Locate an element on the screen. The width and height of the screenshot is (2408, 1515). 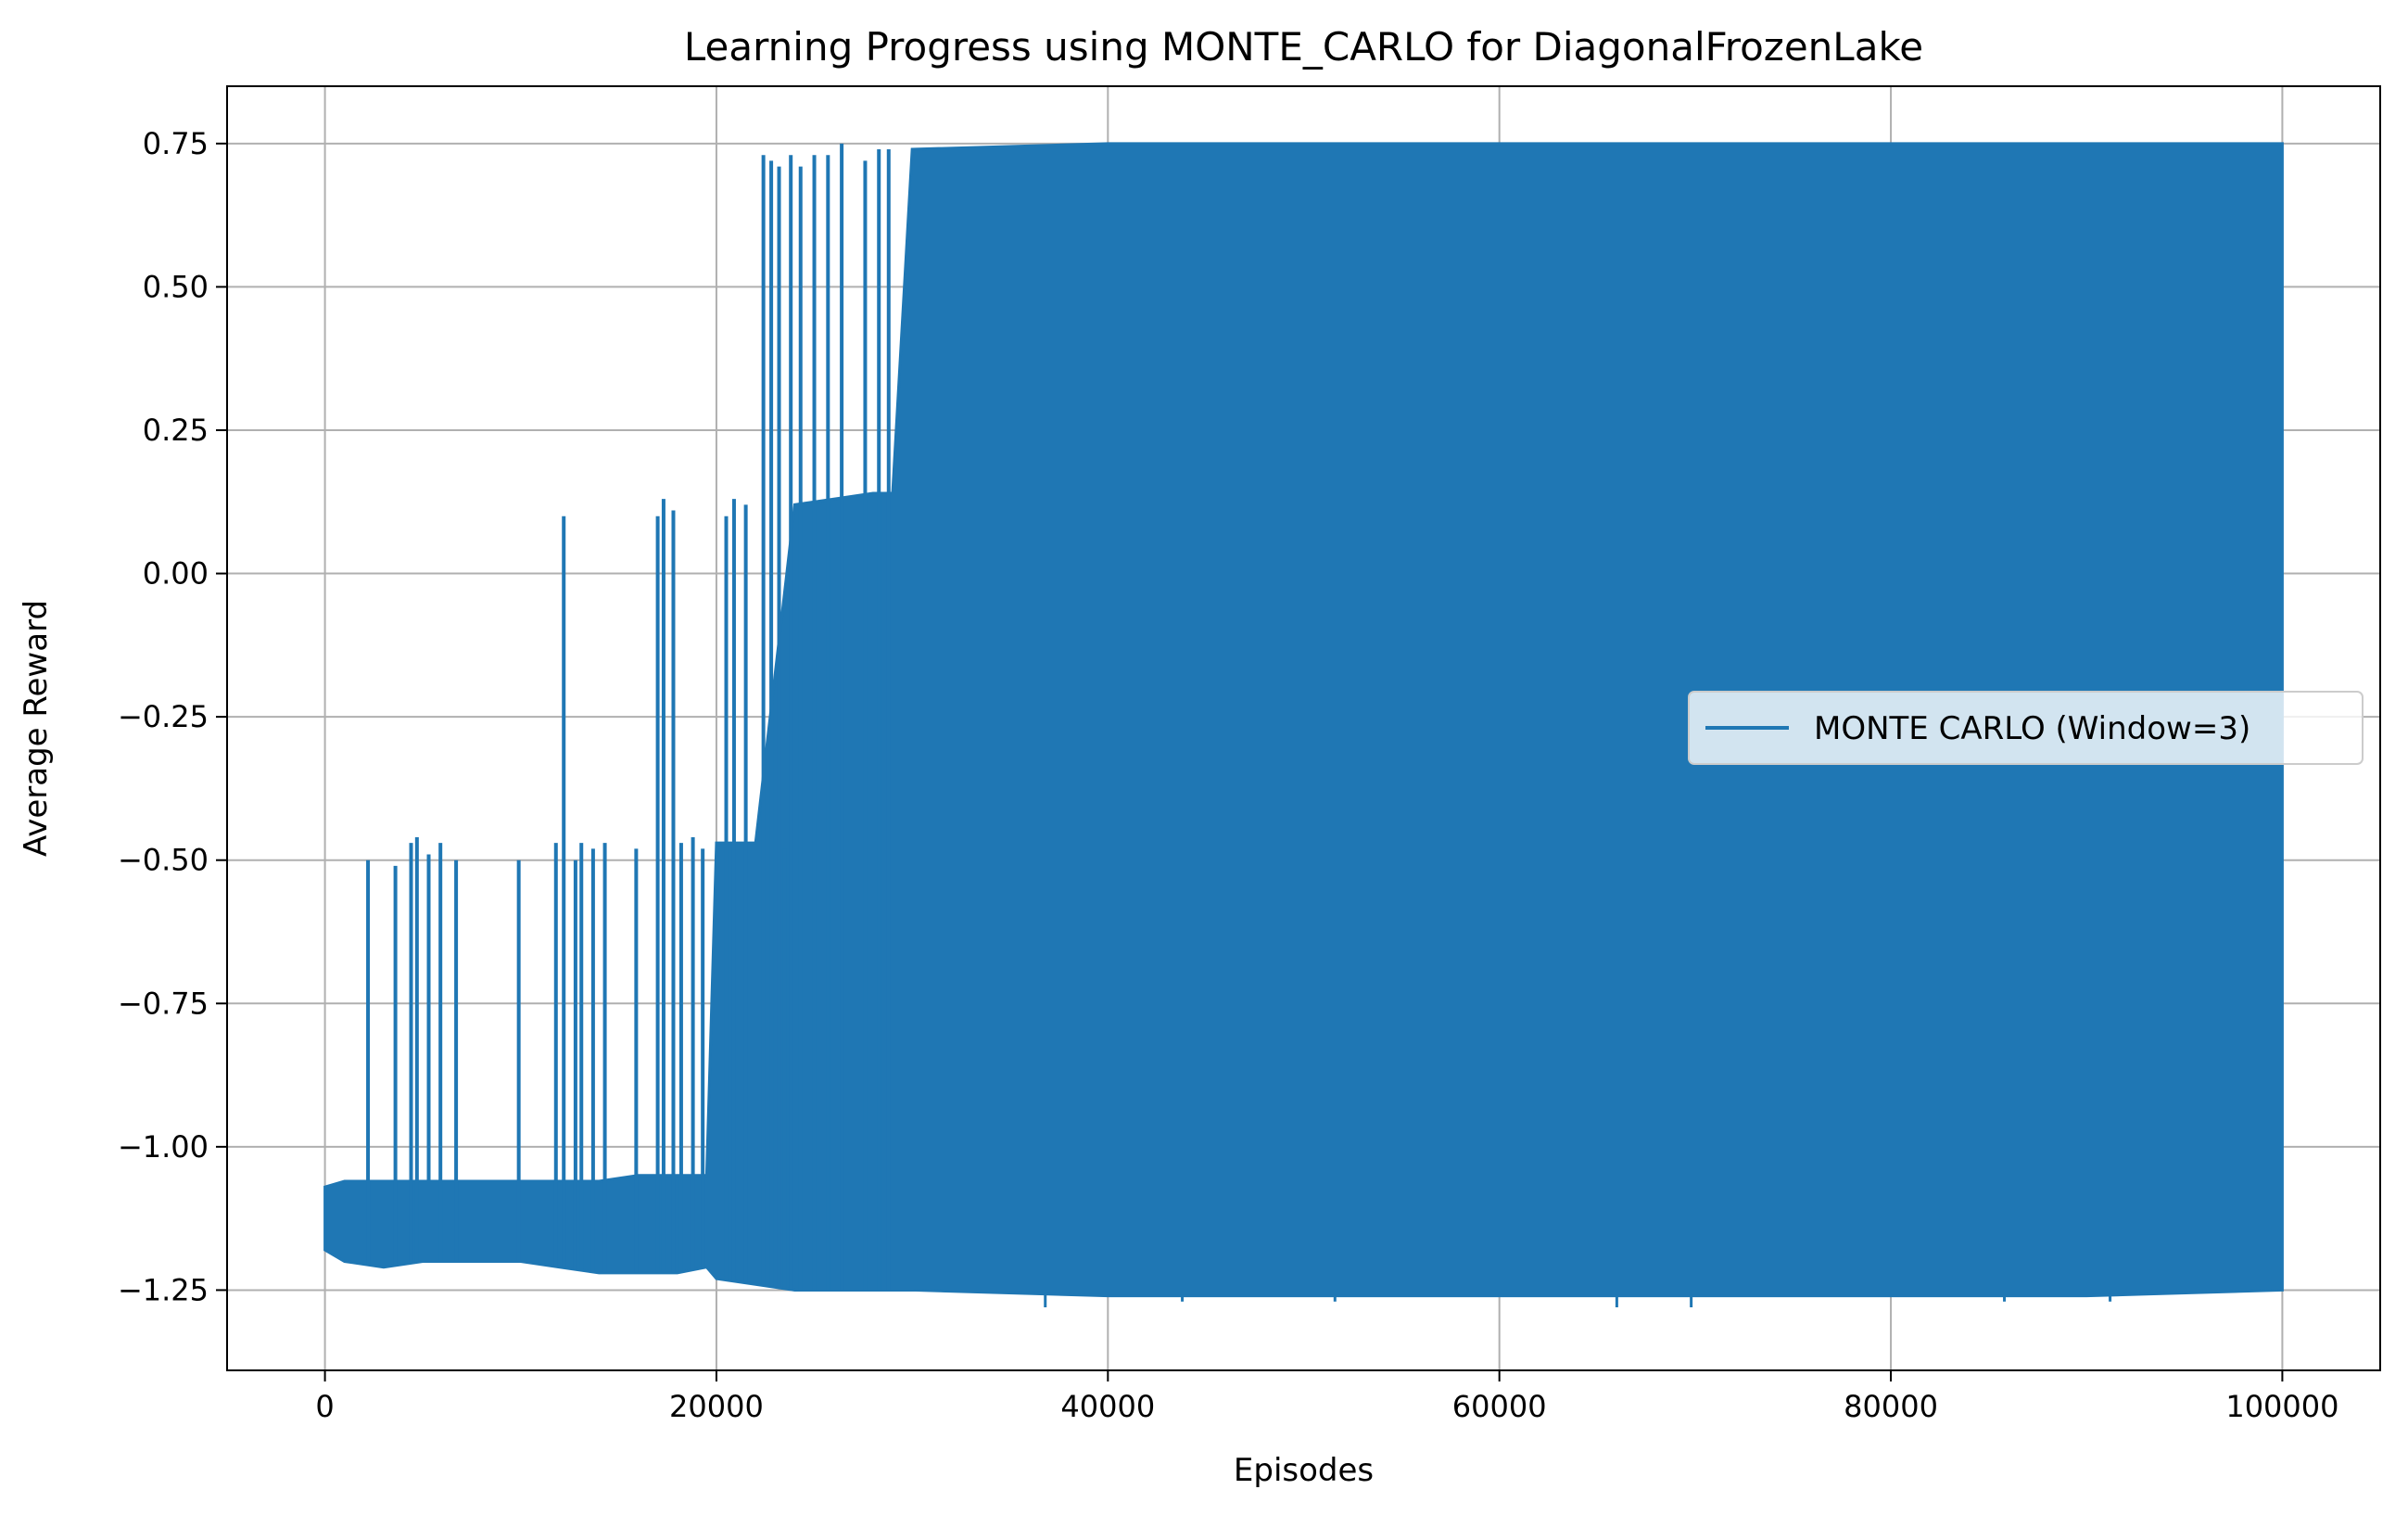
legend: MONTE CARLO (Window=3) is located at coordinates (2026, 728).